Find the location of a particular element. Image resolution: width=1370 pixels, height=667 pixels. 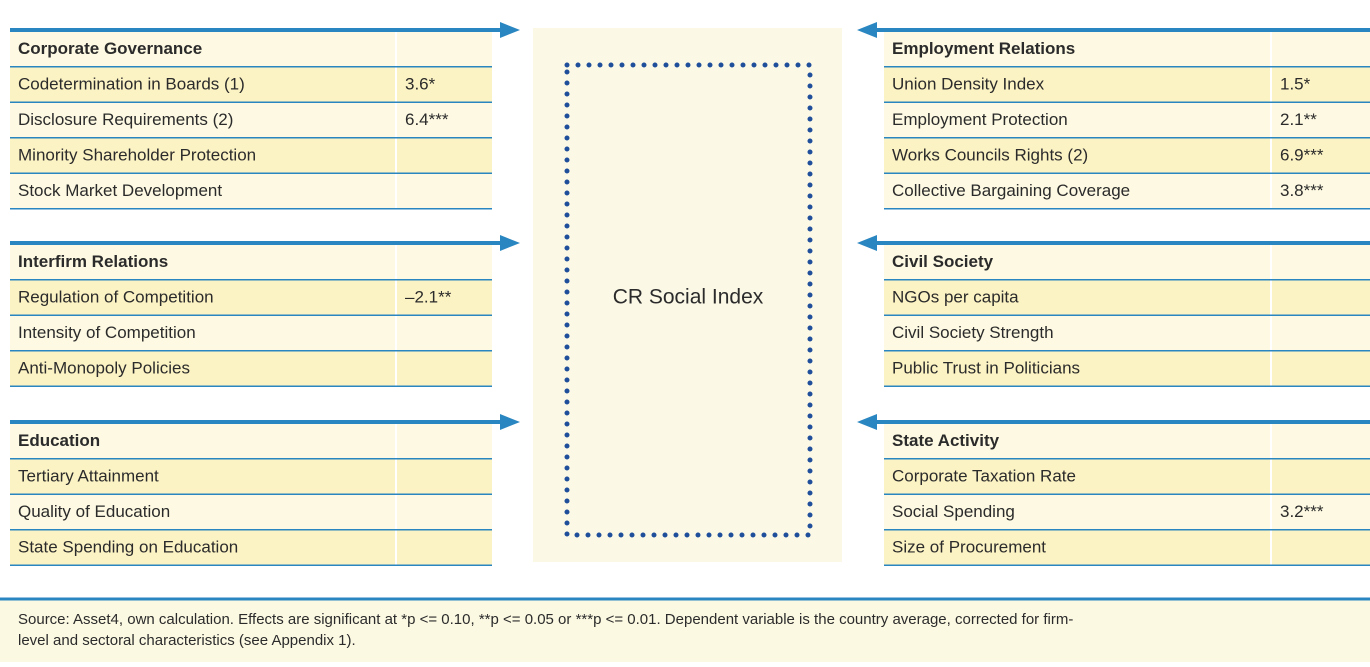

row-label: Civil Society Strength is located at coordinates (973, 332).